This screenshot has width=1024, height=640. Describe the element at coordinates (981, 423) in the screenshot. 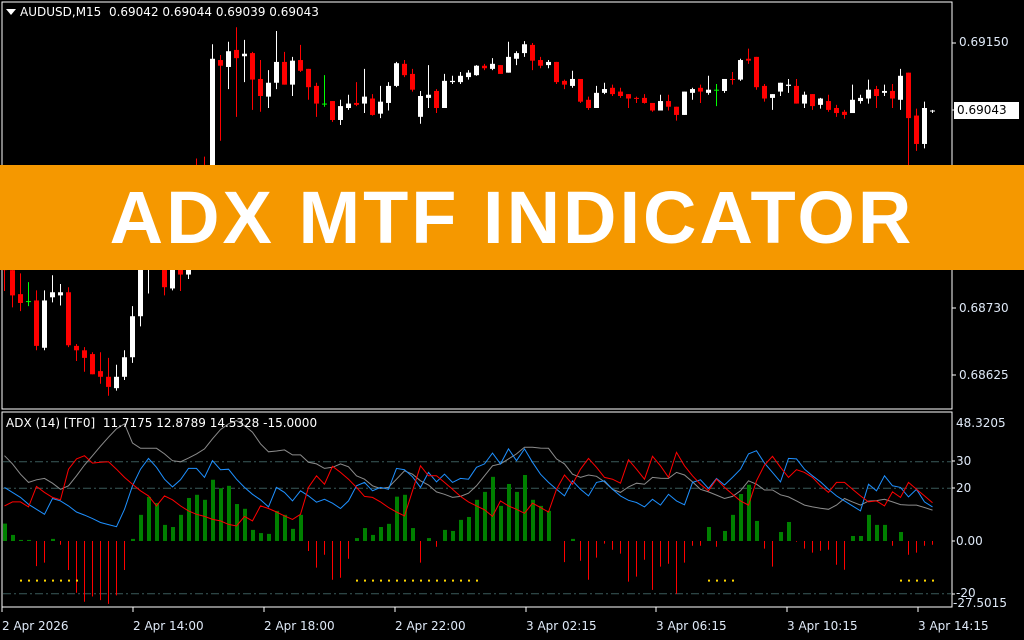

I see `indicator-max-label: 48.3205` at that location.